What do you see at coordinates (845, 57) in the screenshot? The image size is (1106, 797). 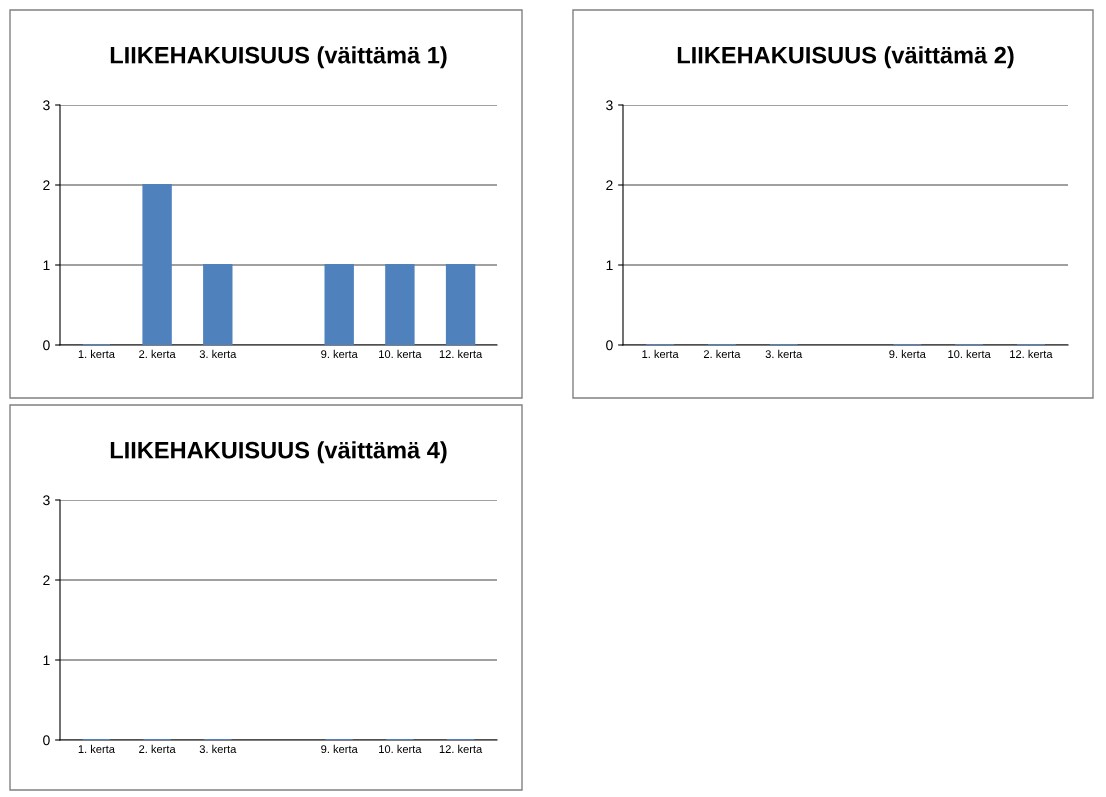 I see `chart-title: LIIKEHAKUISUUS (väittämä 2)` at bounding box center [845, 57].